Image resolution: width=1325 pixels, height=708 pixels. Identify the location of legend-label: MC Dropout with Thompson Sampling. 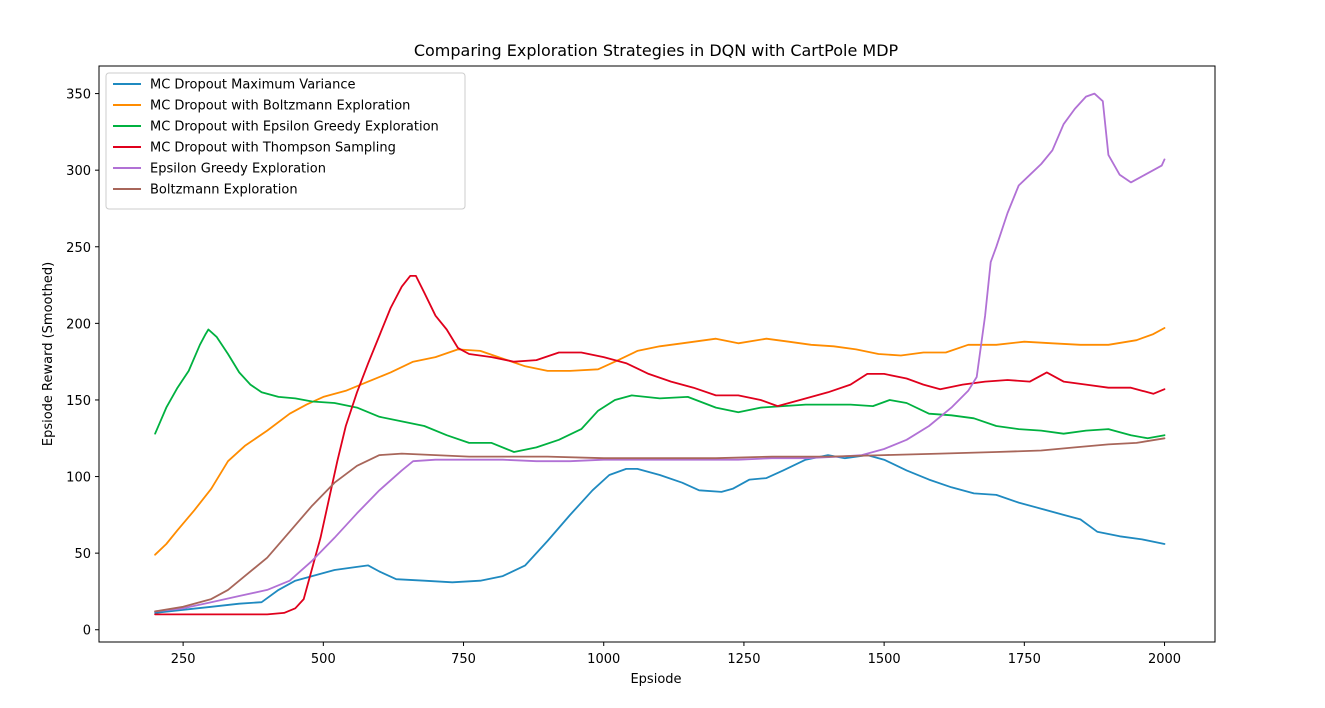
(273, 148).